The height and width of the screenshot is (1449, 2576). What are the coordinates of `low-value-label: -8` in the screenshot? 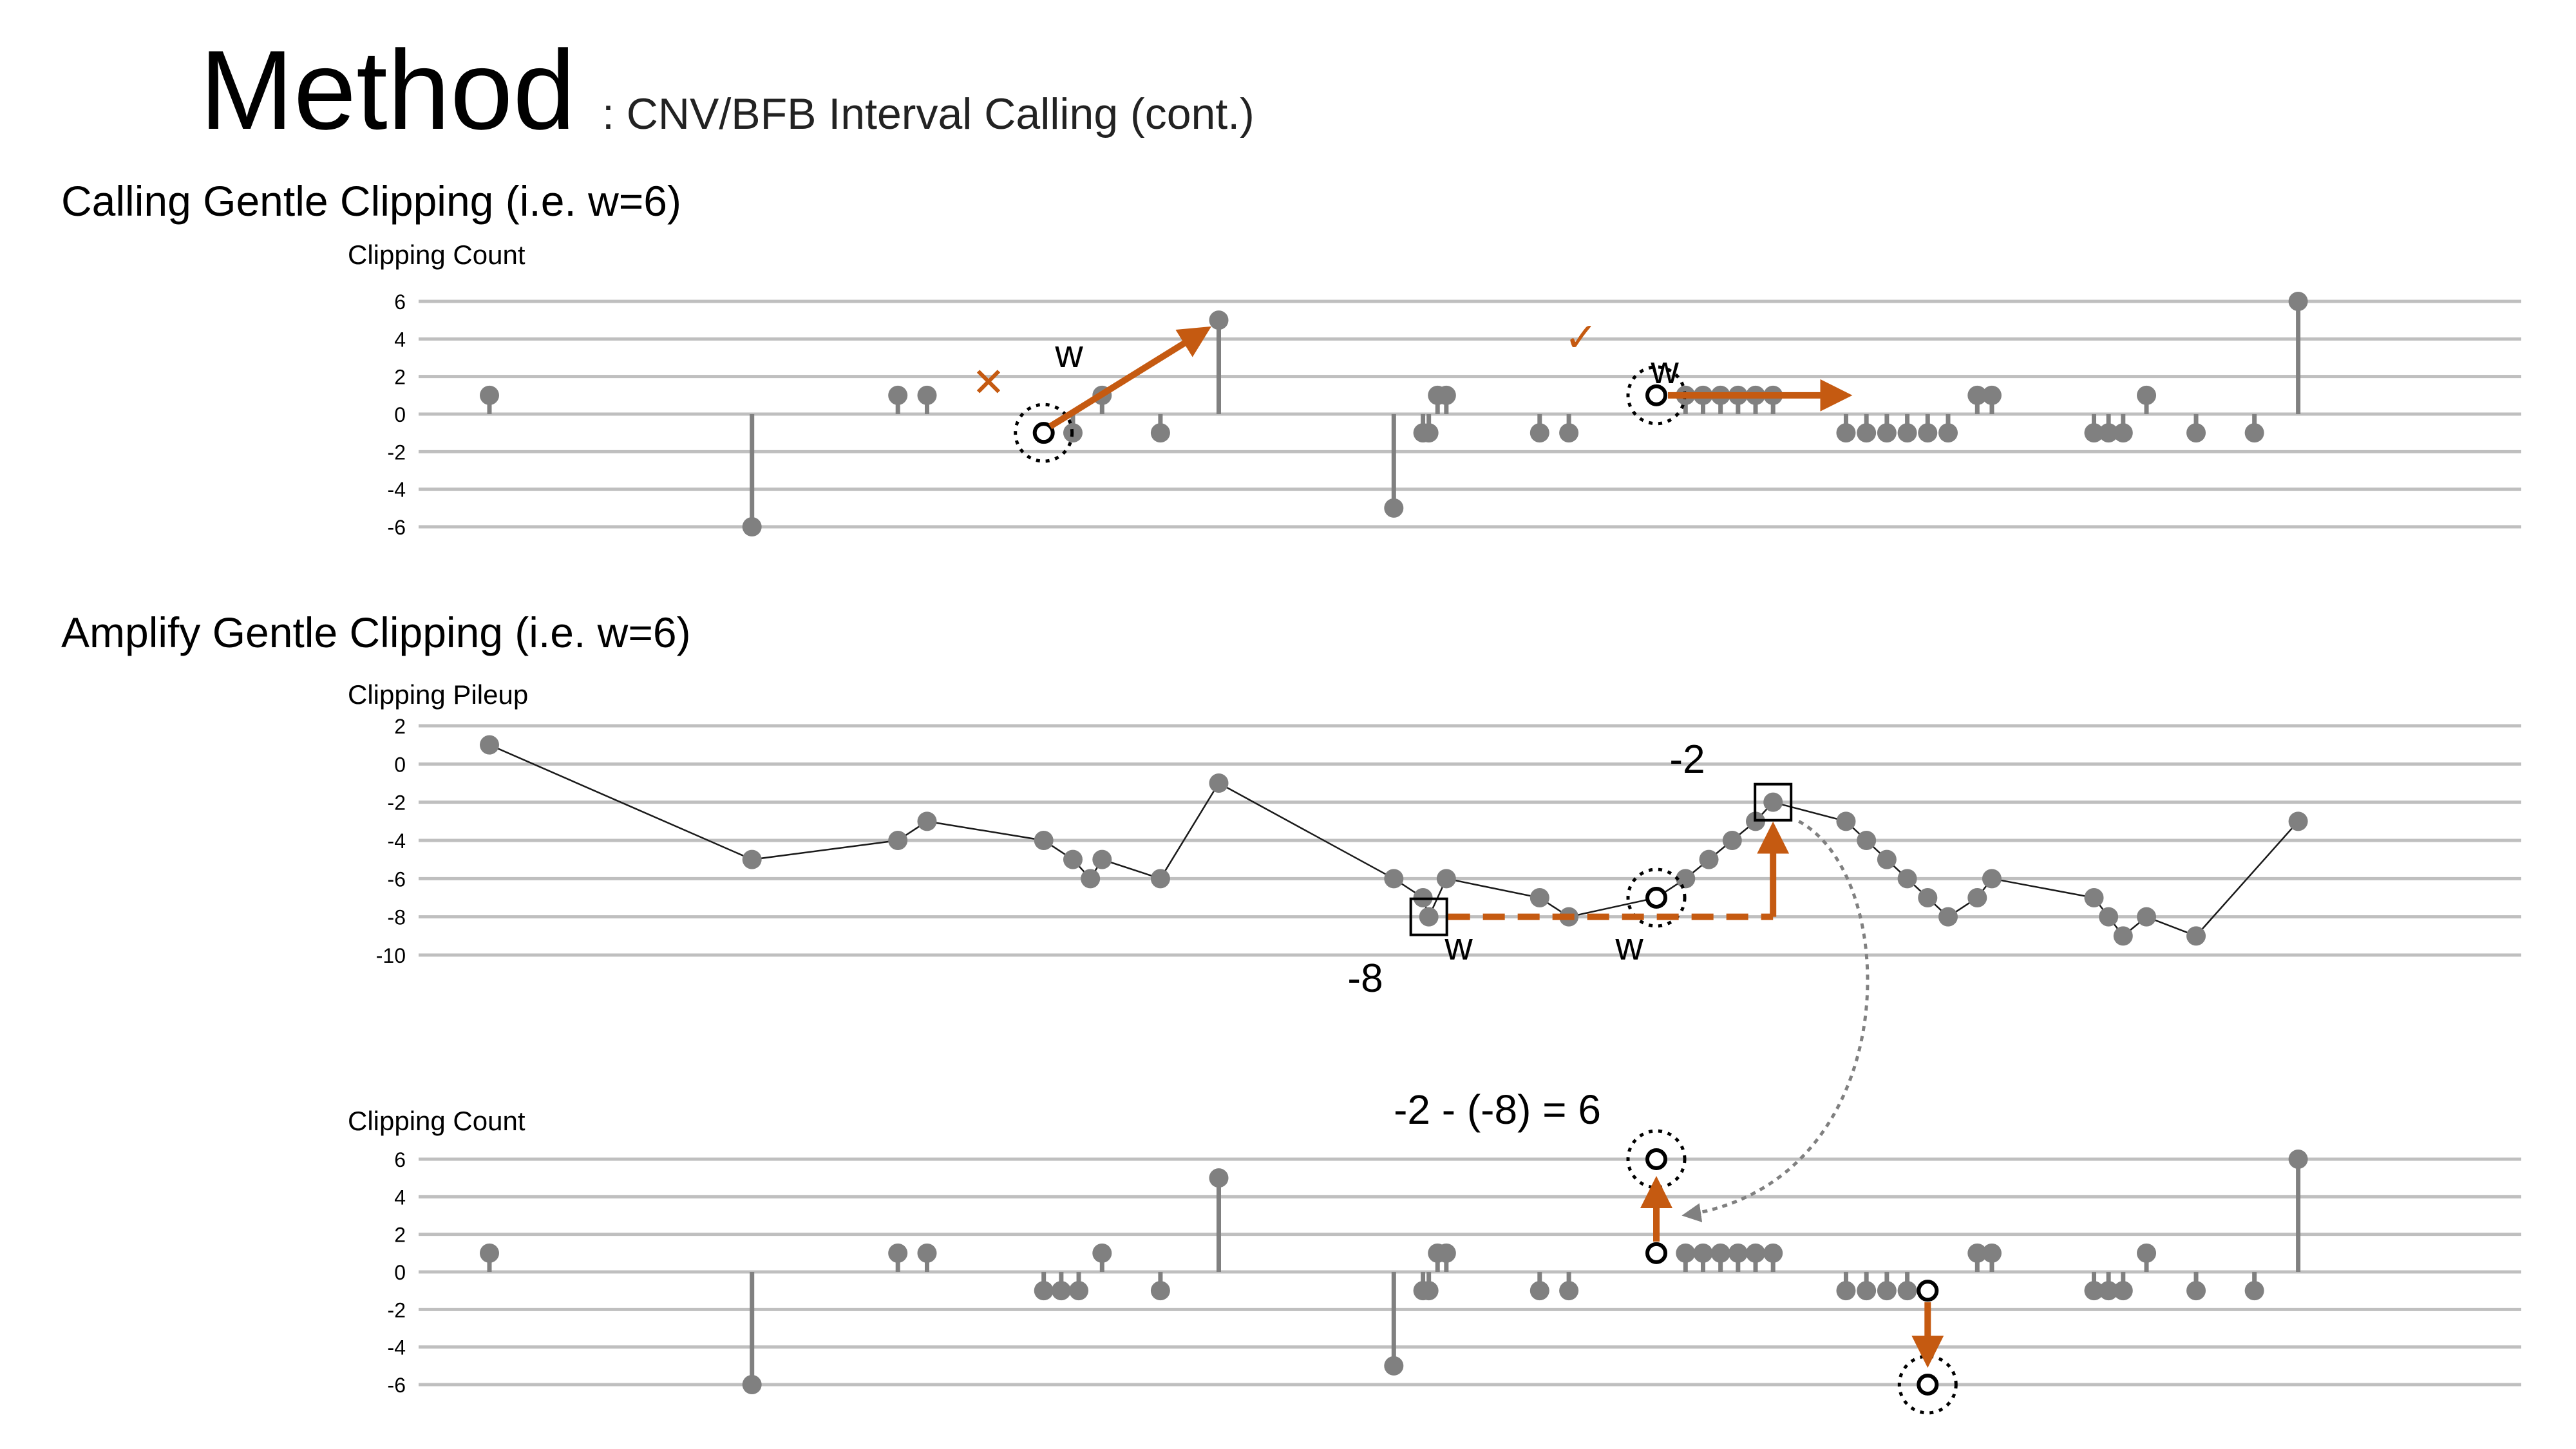 It's located at (1365, 978).